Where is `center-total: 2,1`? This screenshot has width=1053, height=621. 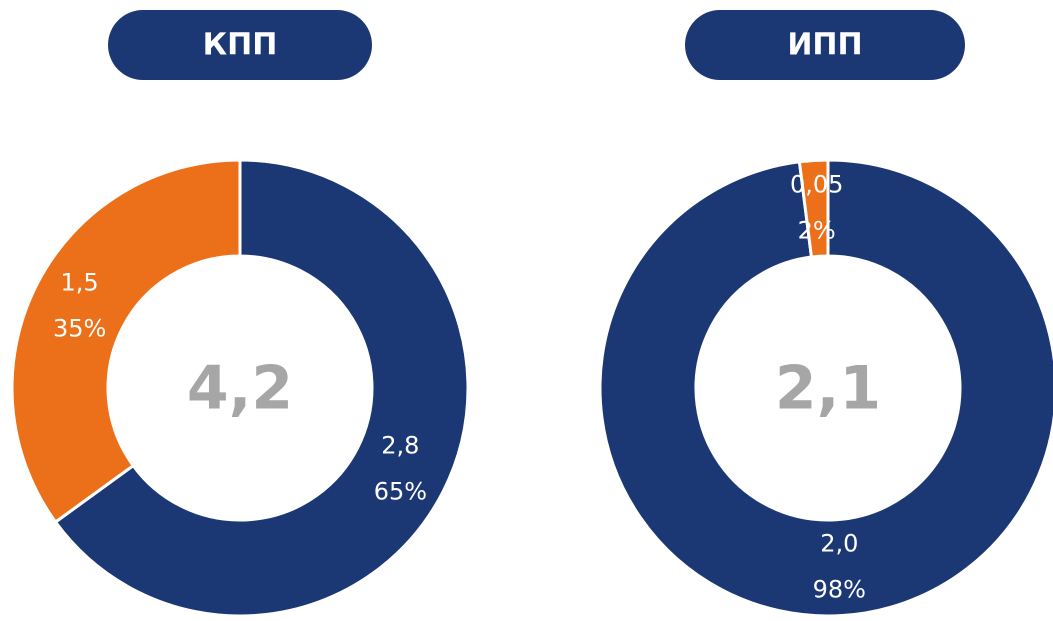
center-total: 2,1 is located at coordinates (828, 389).